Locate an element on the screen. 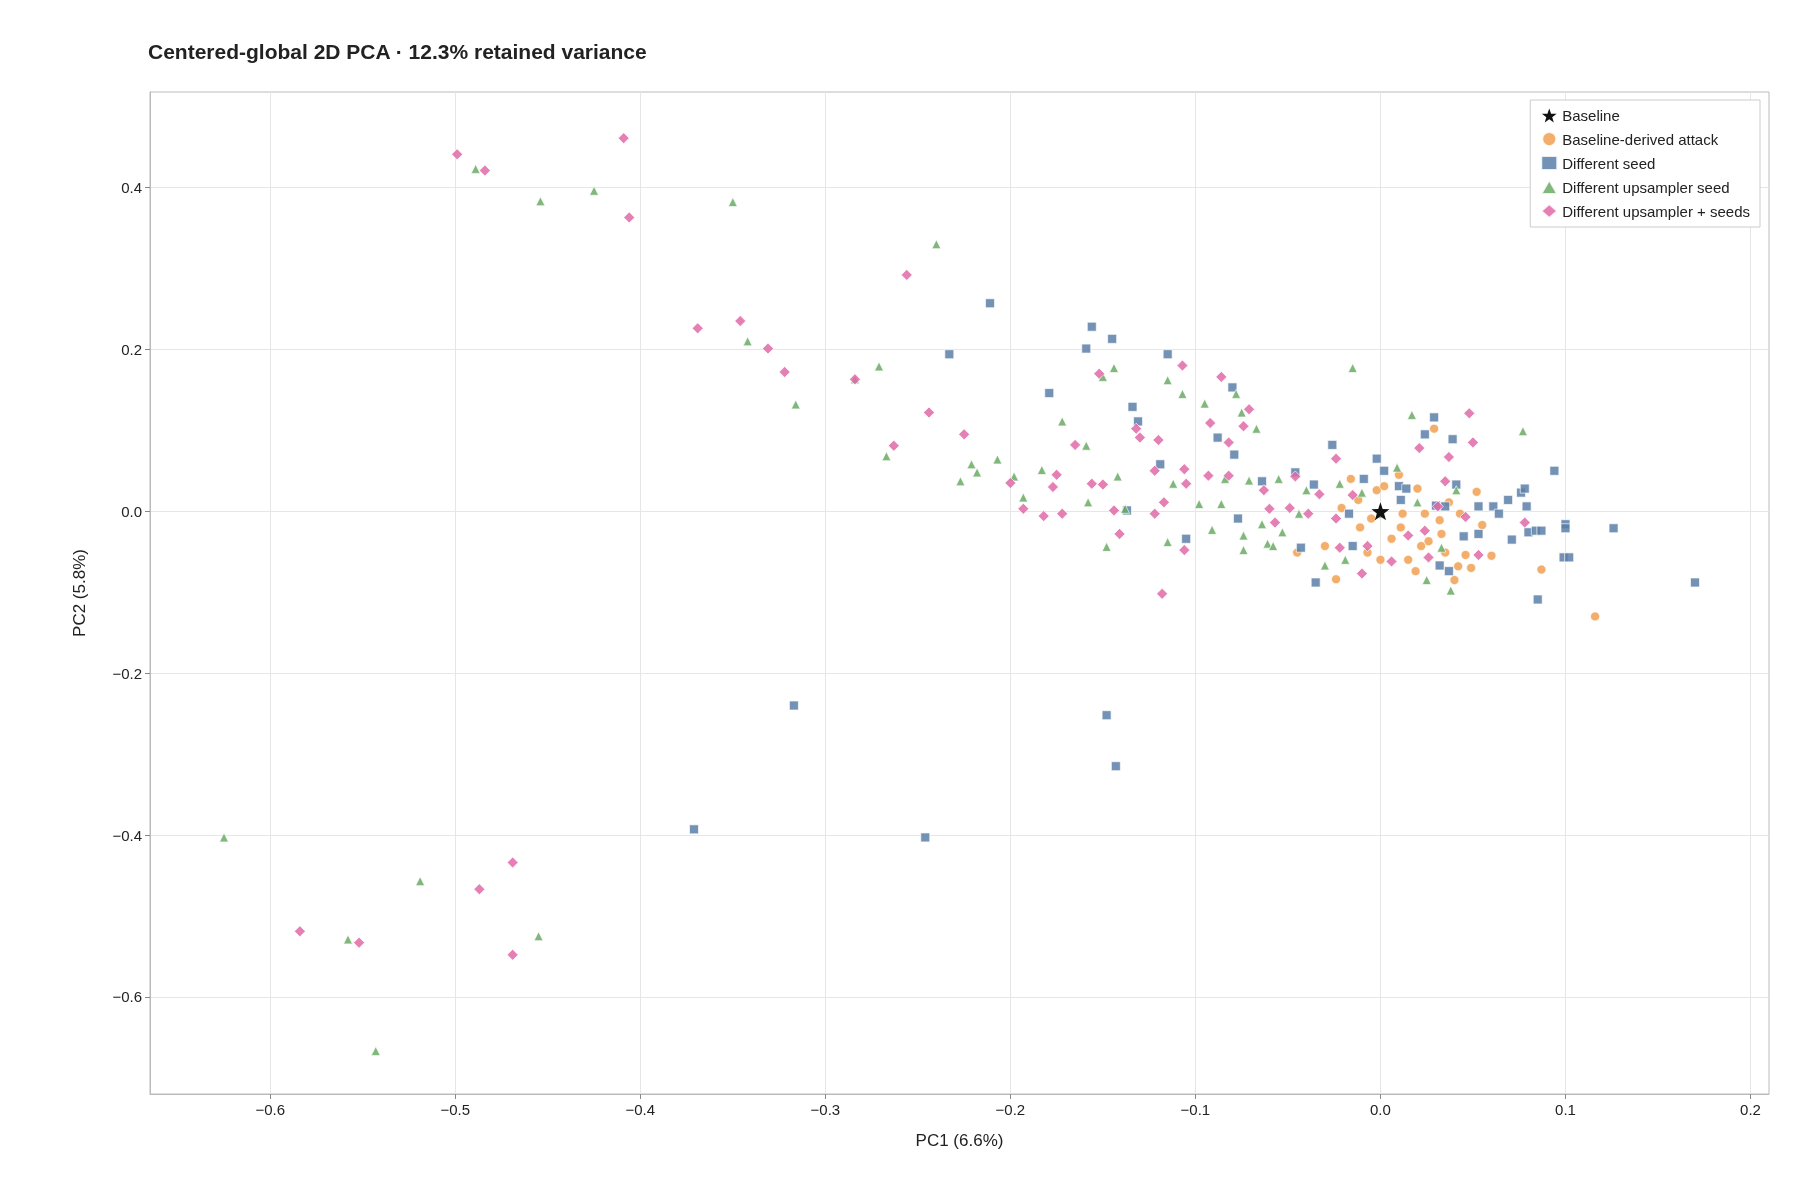 The width and height of the screenshot is (1800, 1200). x-tick-label: 0.0 is located at coordinates (1380, 1109).